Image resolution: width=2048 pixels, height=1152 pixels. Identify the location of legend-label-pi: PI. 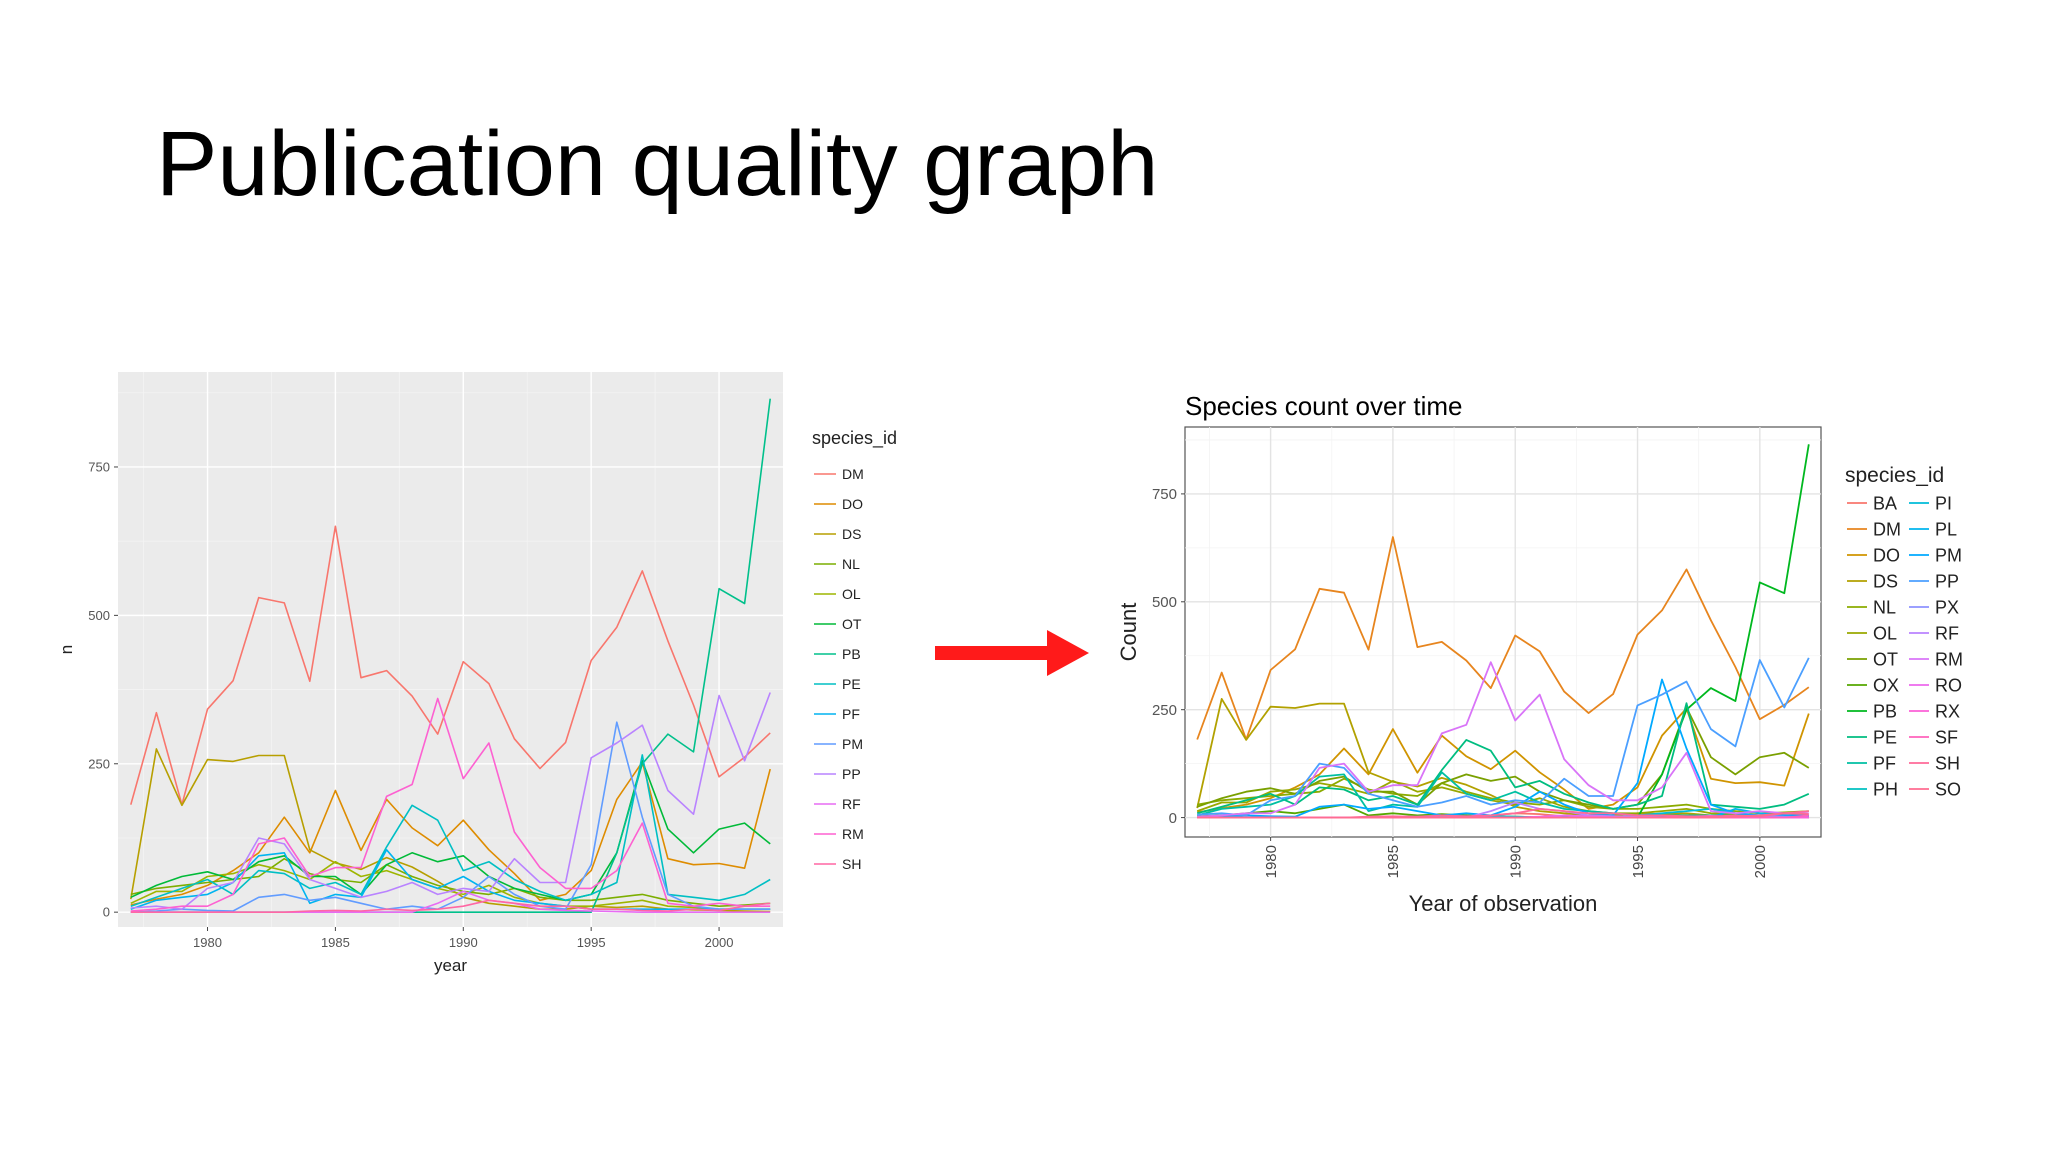
(1943, 503).